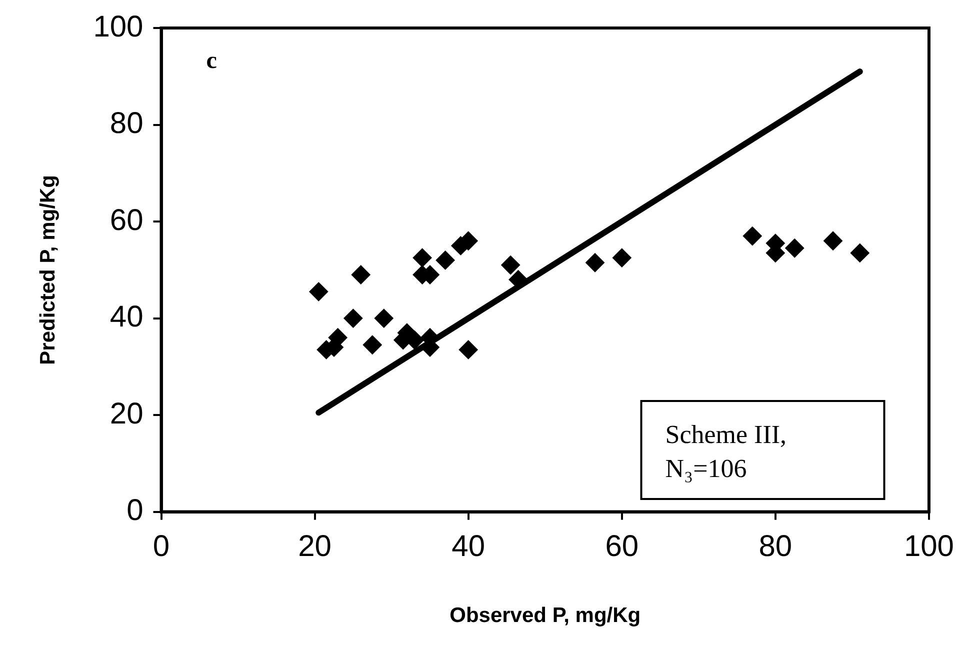  Describe the element at coordinates (622, 547) in the screenshot. I see `x-tick-label: 60` at that location.